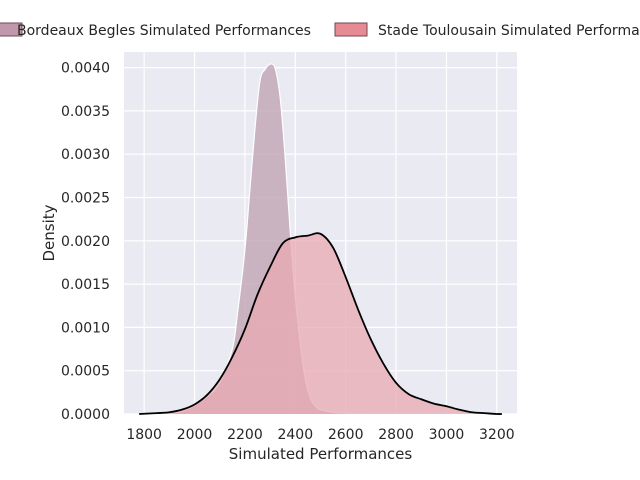 Image resolution: width=640 pixels, height=480 pixels. Describe the element at coordinates (320, 435) in the screenshot. I see `x-axis-ticks: 1800 2000 2200 2400 2600 2800 3000 3200` at that location.